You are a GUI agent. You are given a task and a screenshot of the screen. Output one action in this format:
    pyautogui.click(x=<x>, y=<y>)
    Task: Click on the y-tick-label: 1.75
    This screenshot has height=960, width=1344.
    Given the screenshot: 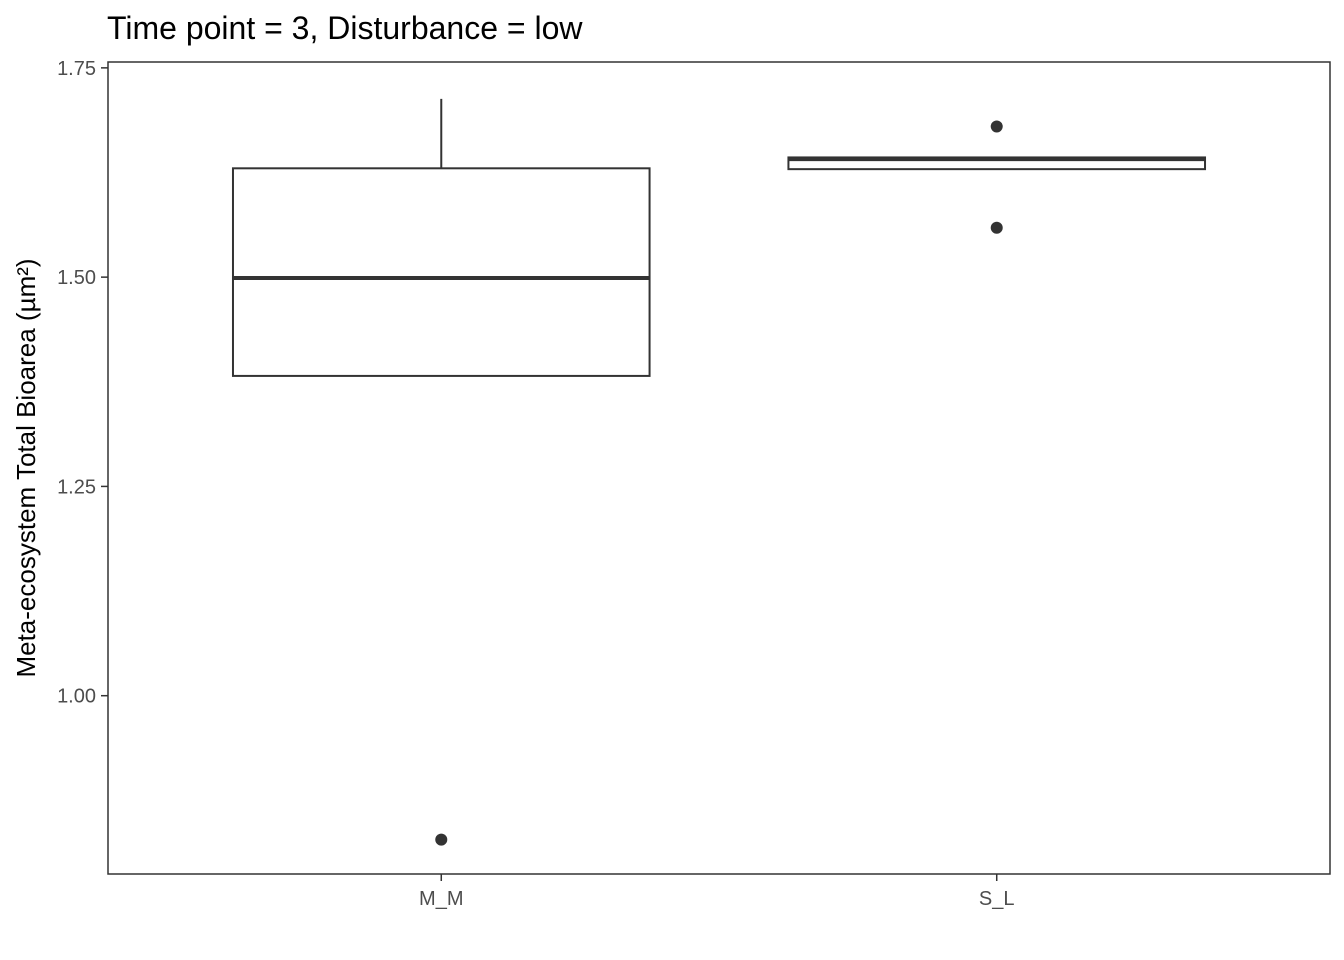 What is the action you would take?
    pyautogui.click(x=76, y=69)
    